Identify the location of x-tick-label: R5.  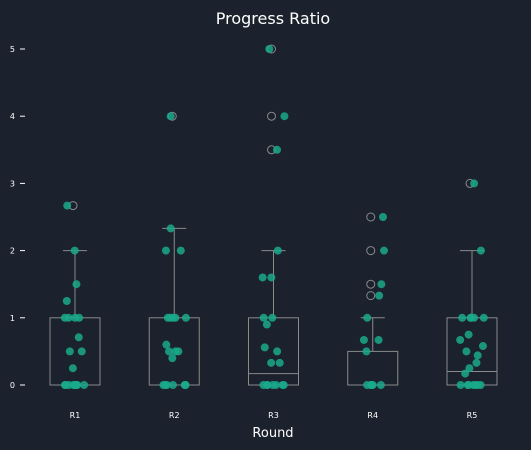
(472, 415).